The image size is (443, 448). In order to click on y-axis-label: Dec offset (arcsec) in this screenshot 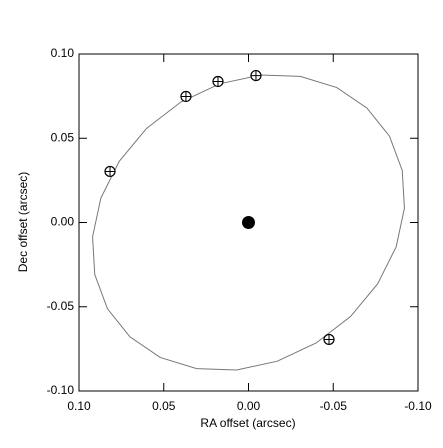, I will do `click(23, 222)`.